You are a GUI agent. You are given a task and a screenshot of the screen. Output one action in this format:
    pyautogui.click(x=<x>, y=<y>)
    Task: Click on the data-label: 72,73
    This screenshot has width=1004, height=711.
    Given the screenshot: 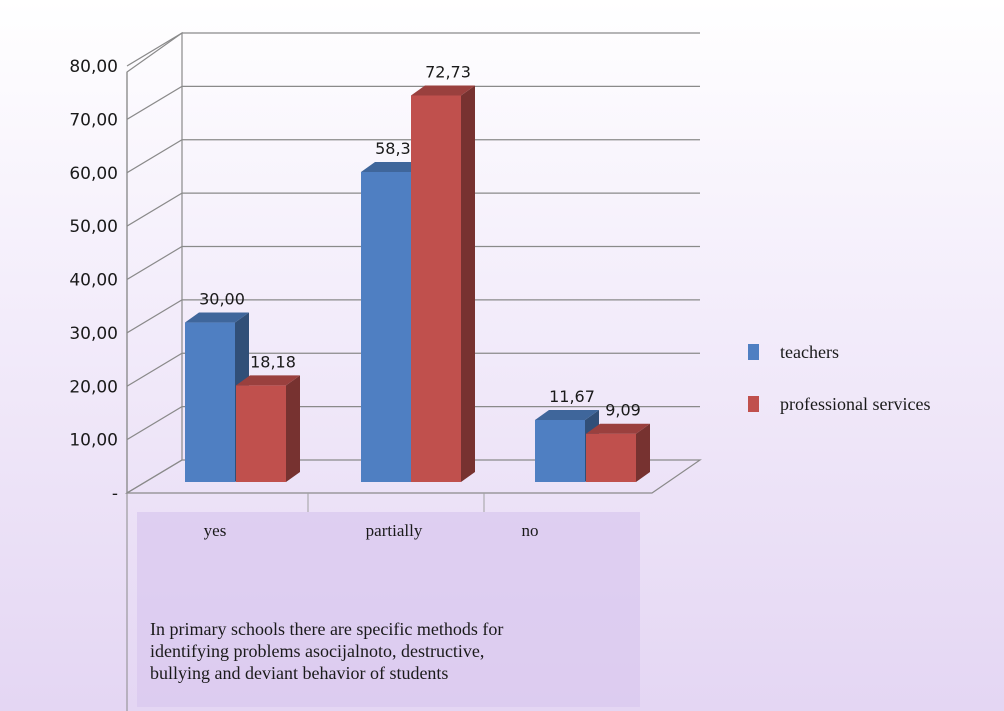 What is the action you would take?
    pyautogui.click(x=448, y=71)
    